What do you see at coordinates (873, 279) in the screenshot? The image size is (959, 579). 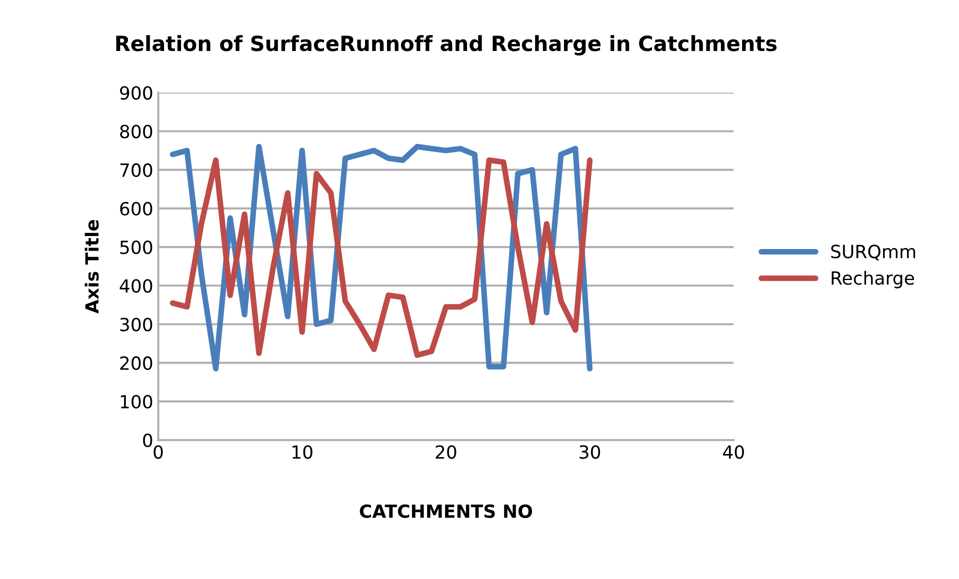 I see `legend-label: Recharge` at bounding box center [873, 279].